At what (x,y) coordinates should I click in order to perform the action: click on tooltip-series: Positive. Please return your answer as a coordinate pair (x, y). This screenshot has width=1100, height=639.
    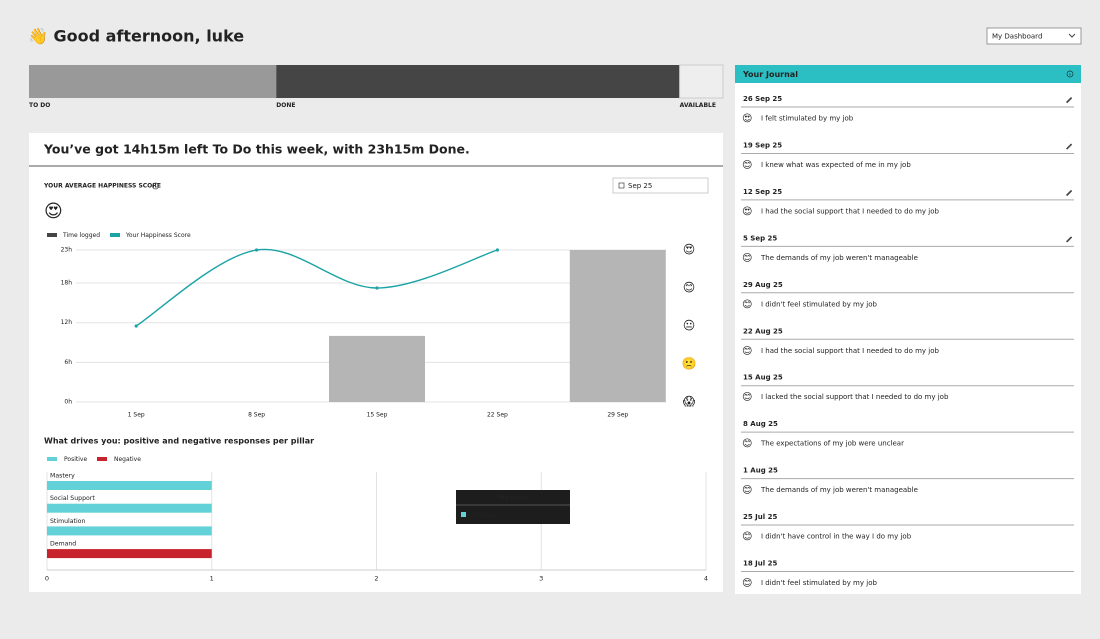
    Looking at the image, I should click on (483, 515).